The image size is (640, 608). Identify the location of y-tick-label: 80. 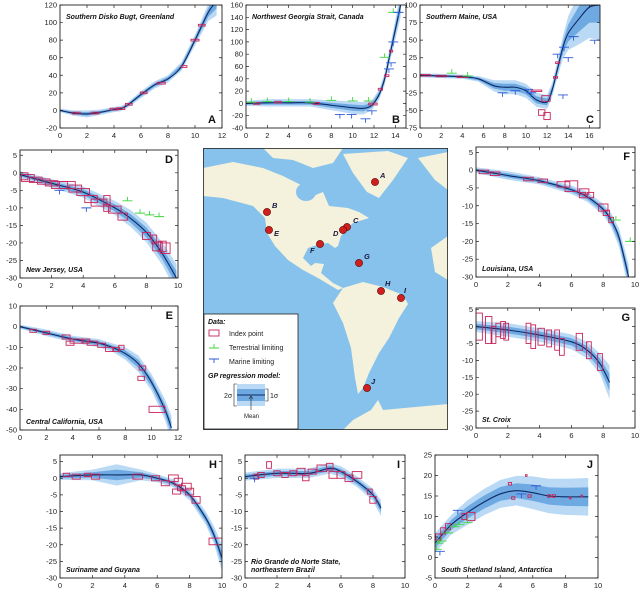
(53, 40).